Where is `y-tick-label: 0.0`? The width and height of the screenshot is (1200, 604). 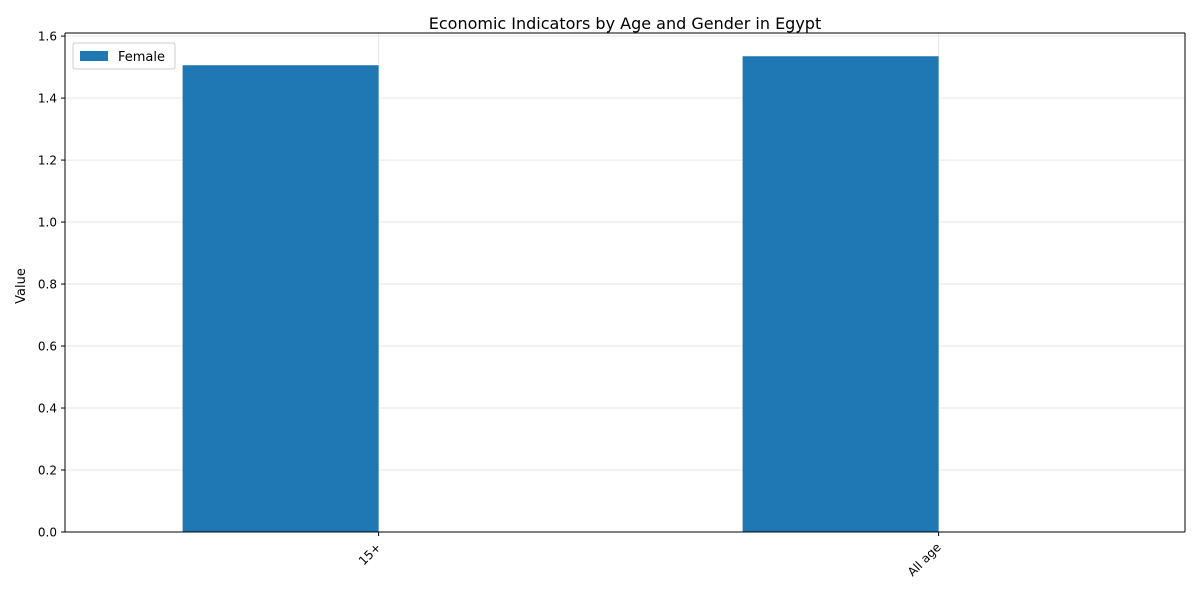 y-tick-label: 0.0 is located at coordinates (47, 533).